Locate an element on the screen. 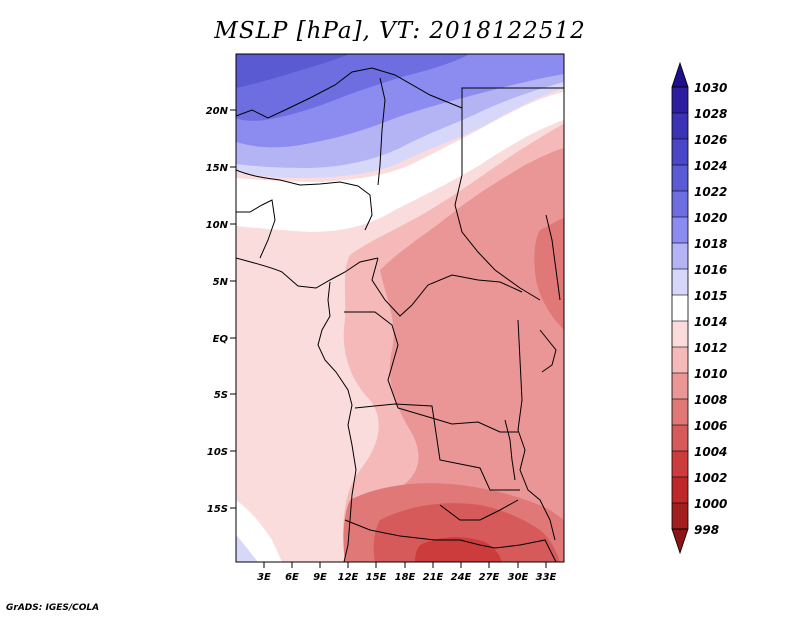  cb-label: 1020 is located at coordinates (710, 218).